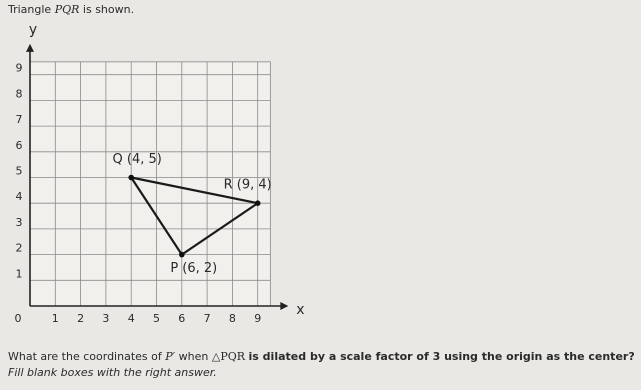 The width and height of the screenshot is (641, 390). What do you see at coordinates (19, 145) in the screenshot?
I see `y-tick-label: 6` at bounding box center [19, 145].